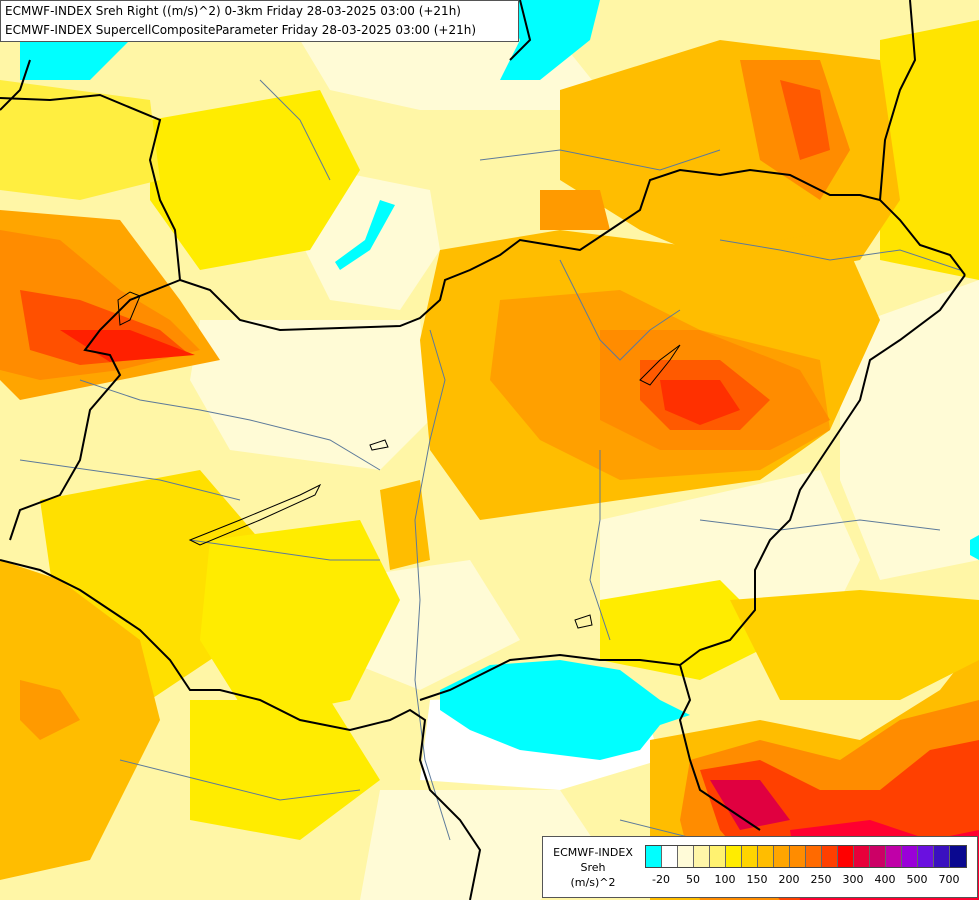 The width and height of the screenshot is (979, 900). What do you see at coordinates (757, 879) in the screenshot?
I see `legend-tick-label: 150` at bounding box center [757, 879].